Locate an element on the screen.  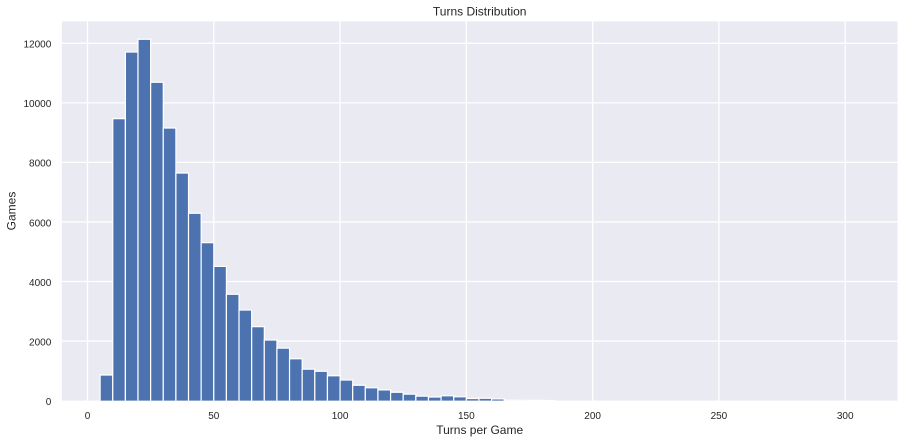
svg-text: Turns per Game is located at coordinates (479, 430).